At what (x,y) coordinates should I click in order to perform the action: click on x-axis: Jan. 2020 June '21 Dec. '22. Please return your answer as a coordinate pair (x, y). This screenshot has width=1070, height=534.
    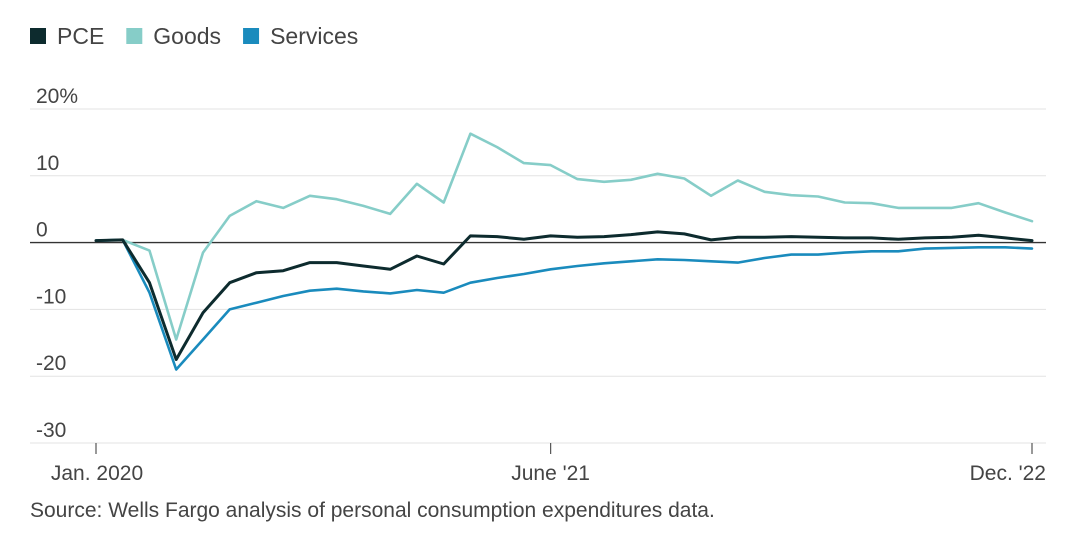
    Looking at the image, I should click on (548, 464).